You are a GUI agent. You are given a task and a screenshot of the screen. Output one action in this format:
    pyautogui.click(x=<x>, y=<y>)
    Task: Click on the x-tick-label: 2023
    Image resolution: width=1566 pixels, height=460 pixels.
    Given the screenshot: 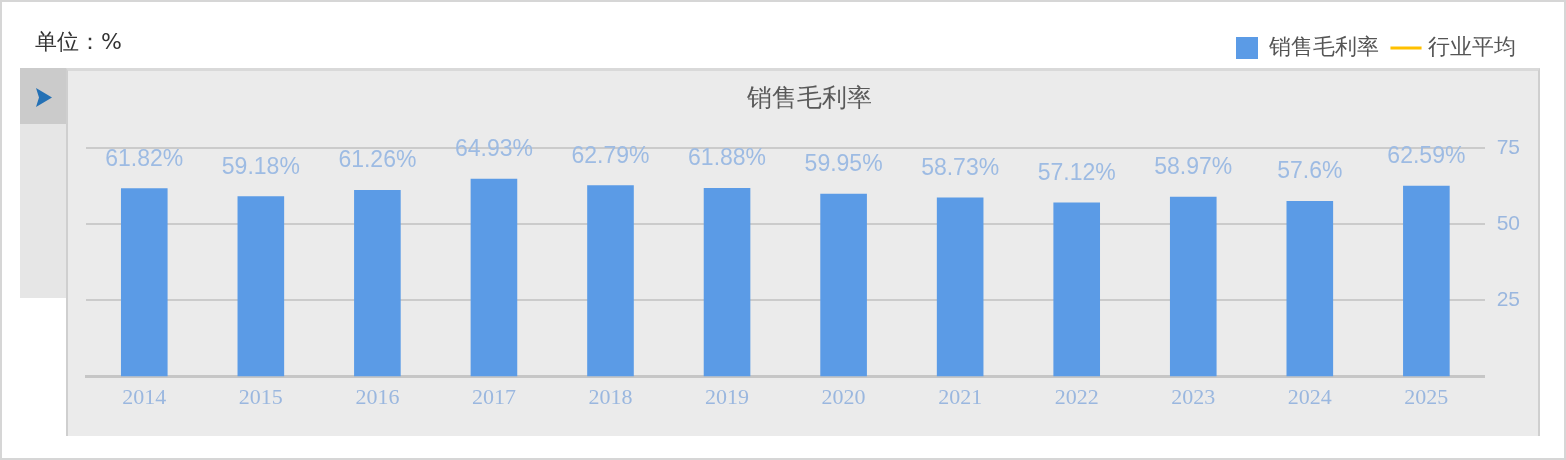 What is the action you would take?
    pyautogui.click(x=1193, y=396)
    